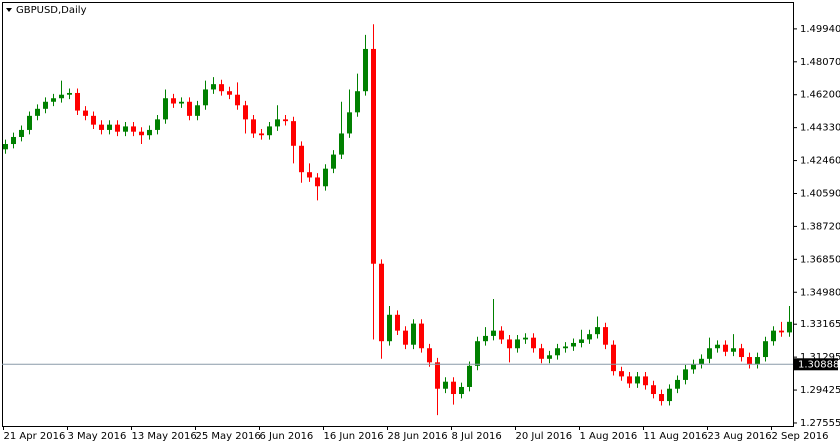  Describe the element at coordinates (676, 436) in the screenshot. I see `x-tick-label: 11 Aug 2016` at that location.